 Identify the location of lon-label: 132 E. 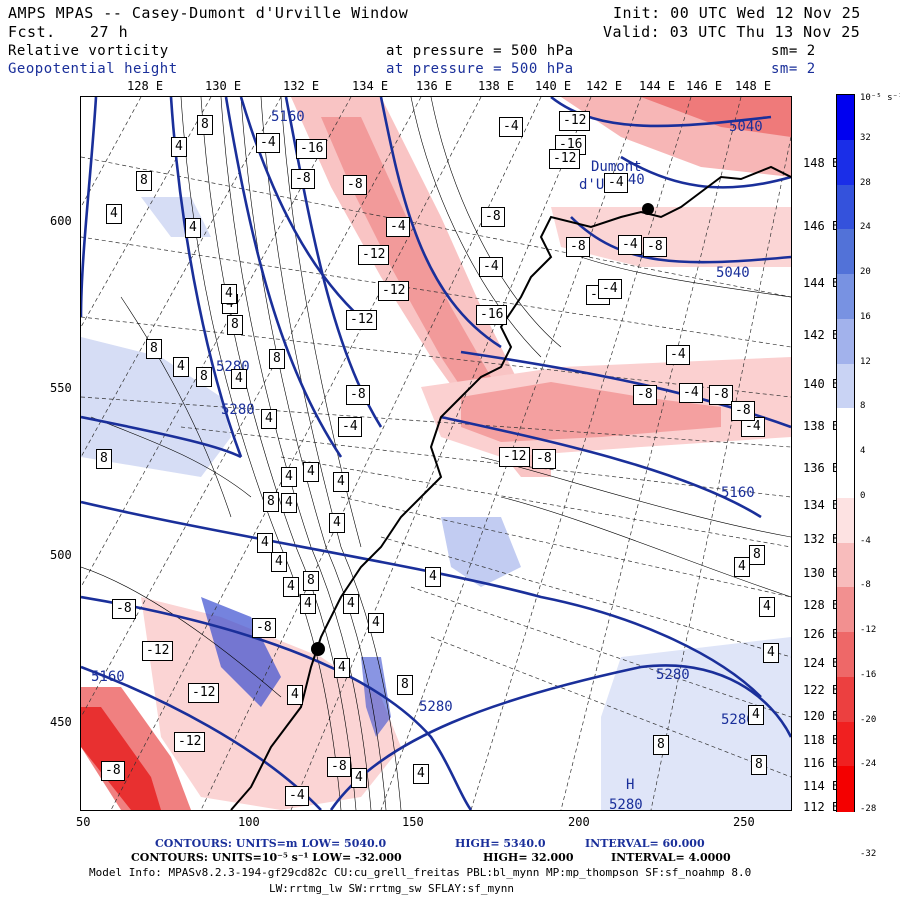
(301, 86).